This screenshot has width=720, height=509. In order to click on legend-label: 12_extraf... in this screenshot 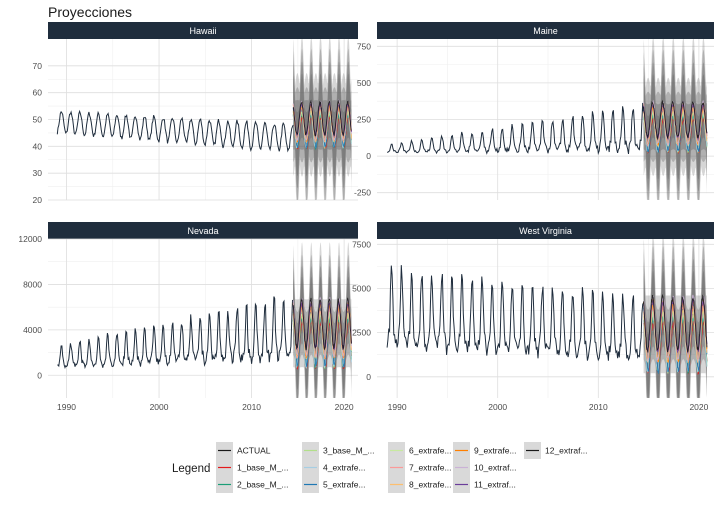, I will do `click(566, 451)`.